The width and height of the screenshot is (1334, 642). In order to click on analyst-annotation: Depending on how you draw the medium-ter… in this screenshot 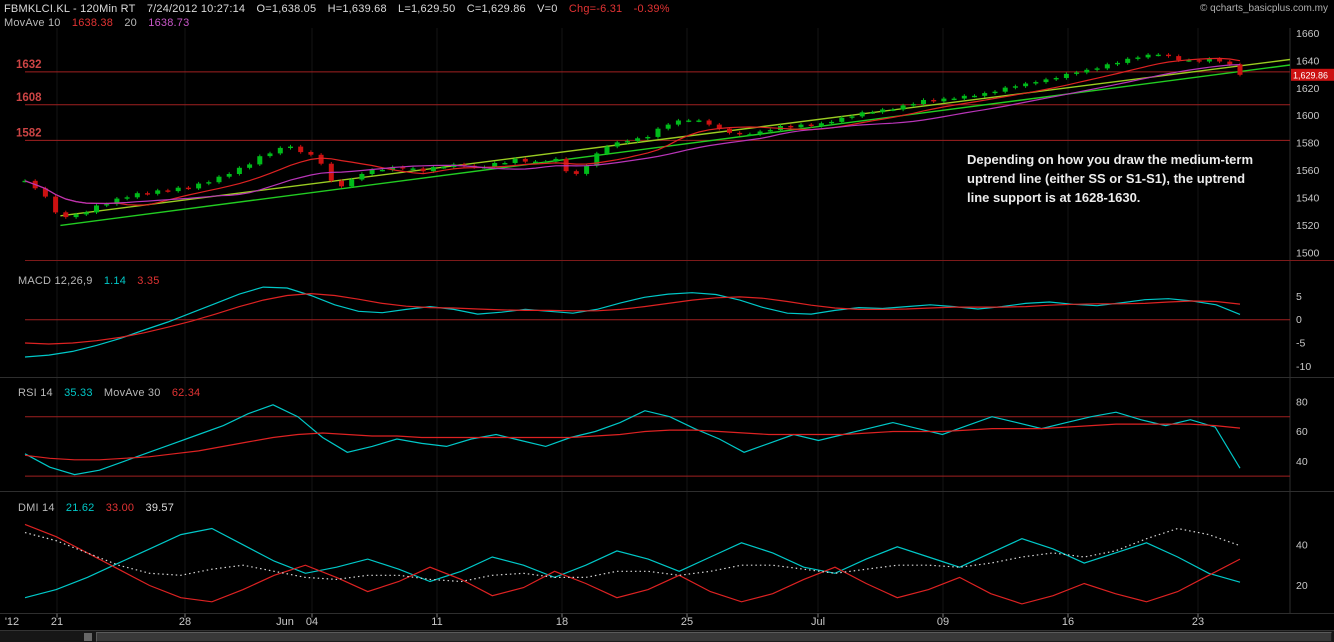, I will do `click(1110, 178)`.